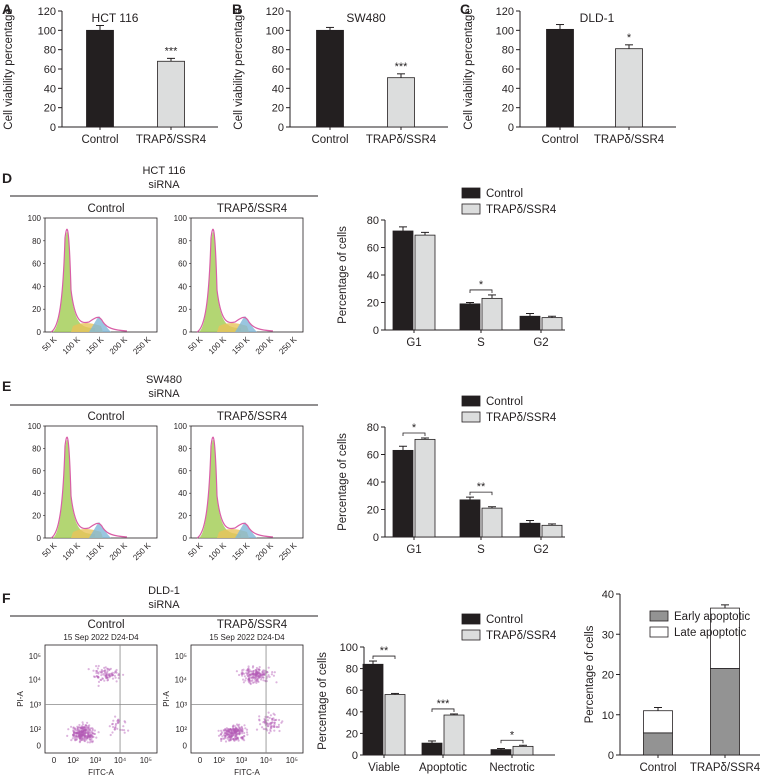 This screenshot has height=784, width=762. I want to click on fit-curve, so click(235, 280).